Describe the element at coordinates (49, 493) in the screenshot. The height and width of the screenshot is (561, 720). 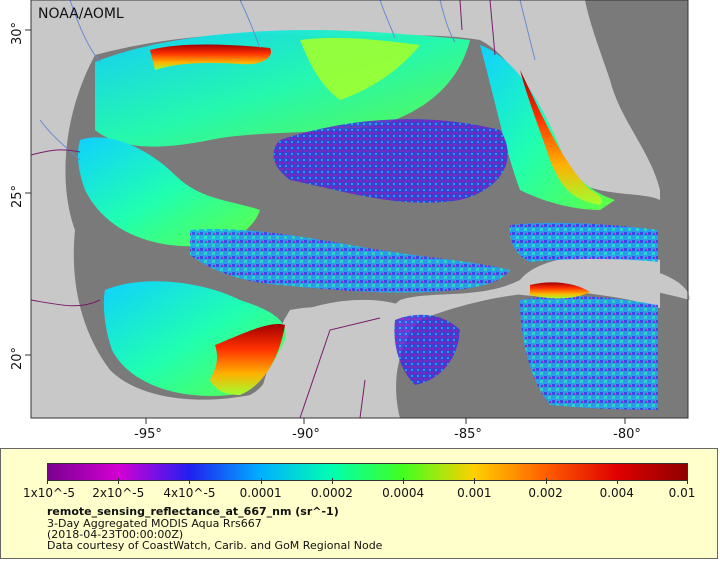
I see `colorbar-tick-label: 1x10^-5` at that location.